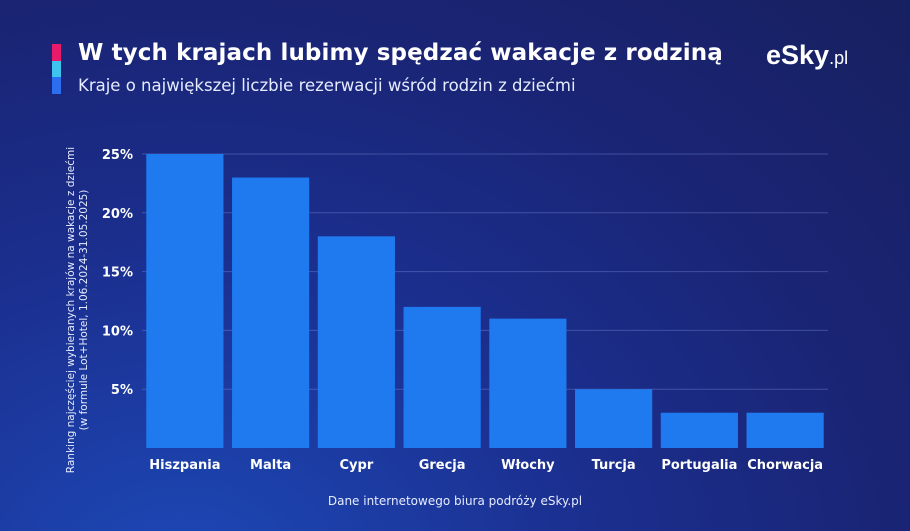 The image size is (910, 531). Describe the element at coordinates (699, 430) in the screenshot. I see `bar-portugalia` at that location.